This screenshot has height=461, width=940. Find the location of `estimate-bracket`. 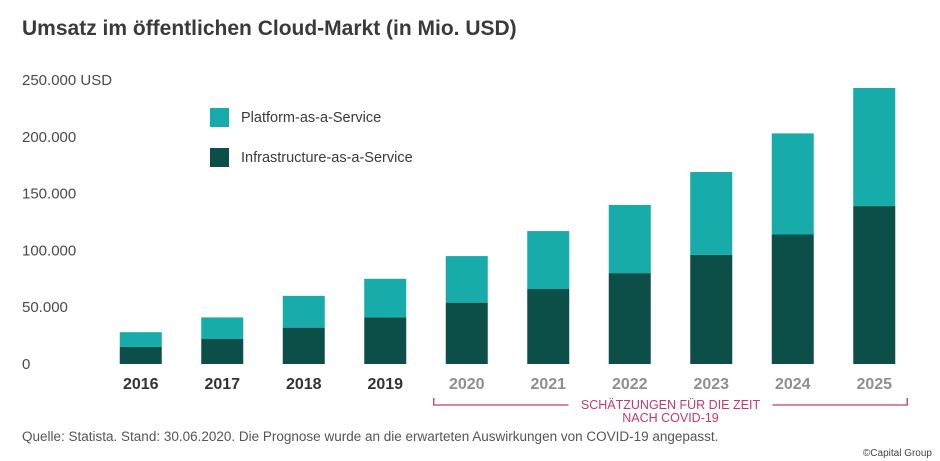

estimate-bracket is located at coordinates (670, 402).